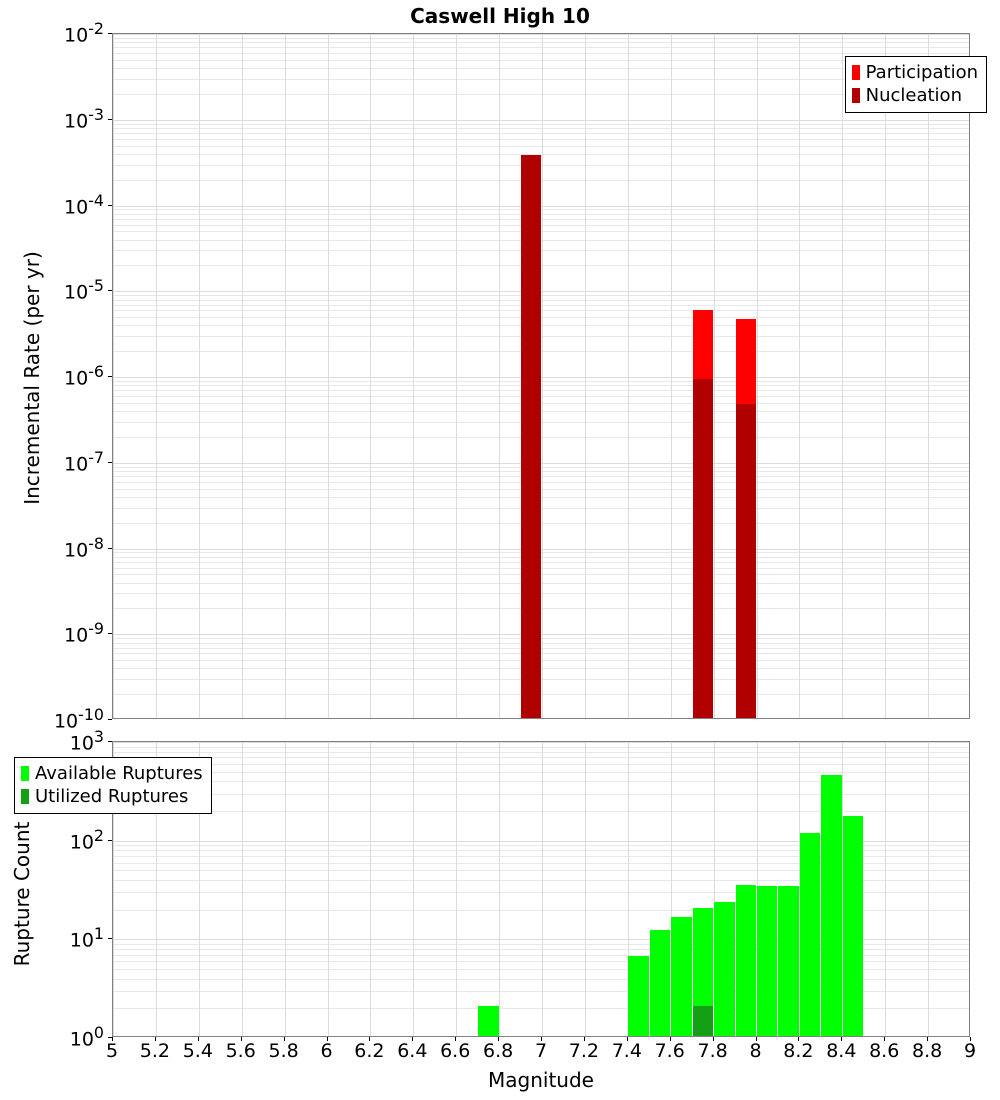 This screenshot has height=1100, width=1000. What do you see at coordinates (84, 33) in the screenshot?
I see `y-tick-label: 10⁻²` at bounding box center [84, 33].